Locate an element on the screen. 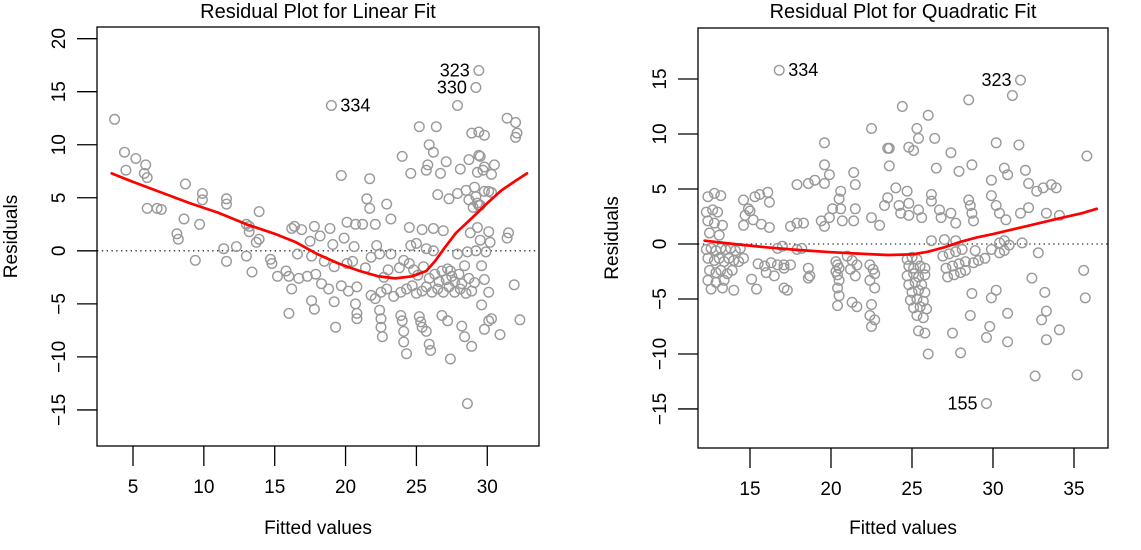  outlier-label: 330 is located at coordinates (452, 88).